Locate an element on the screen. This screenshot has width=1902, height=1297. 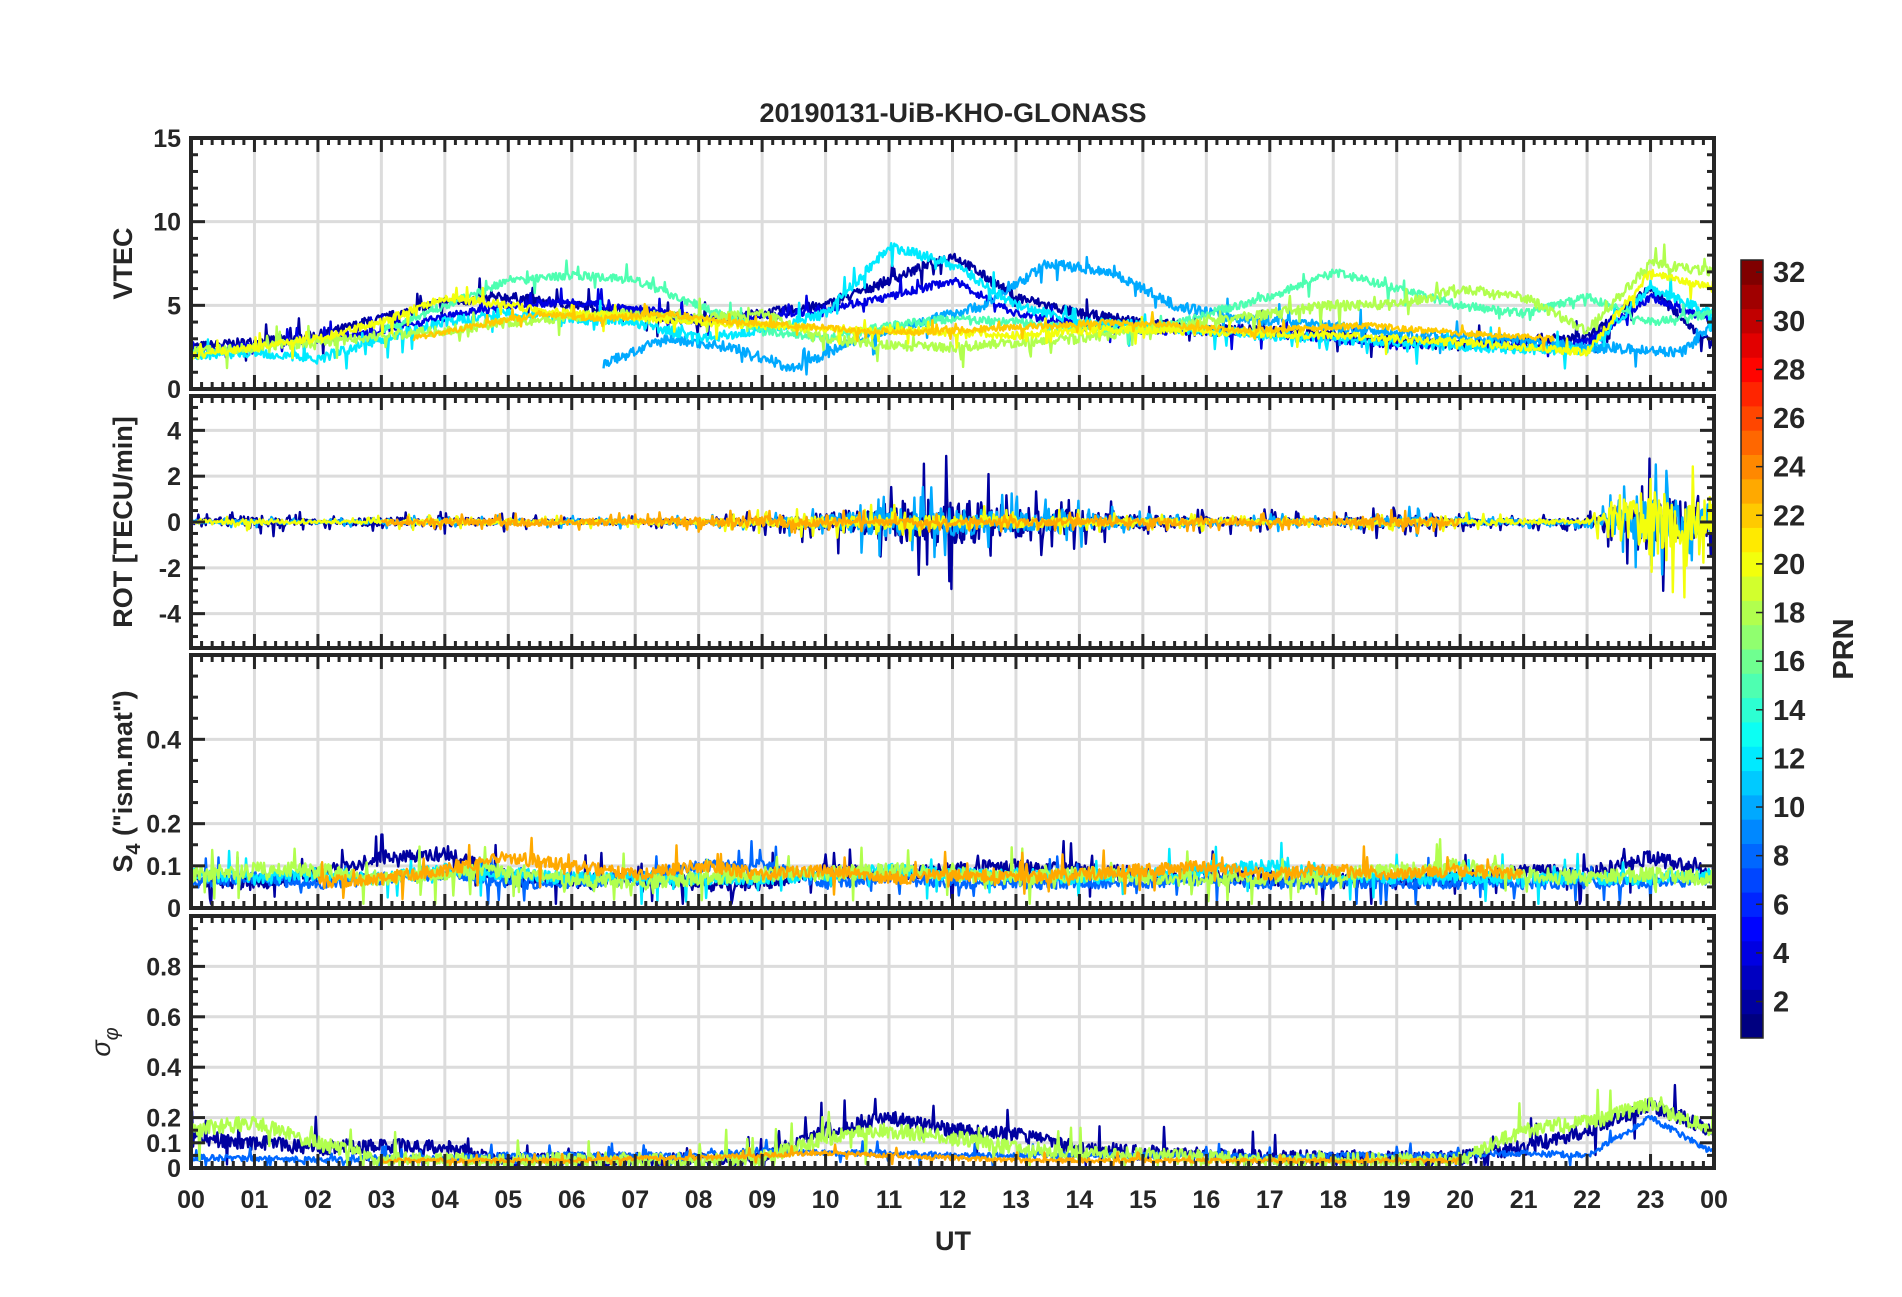
colorbar-tick-label: 32 is located at coordinates (1789, 273).